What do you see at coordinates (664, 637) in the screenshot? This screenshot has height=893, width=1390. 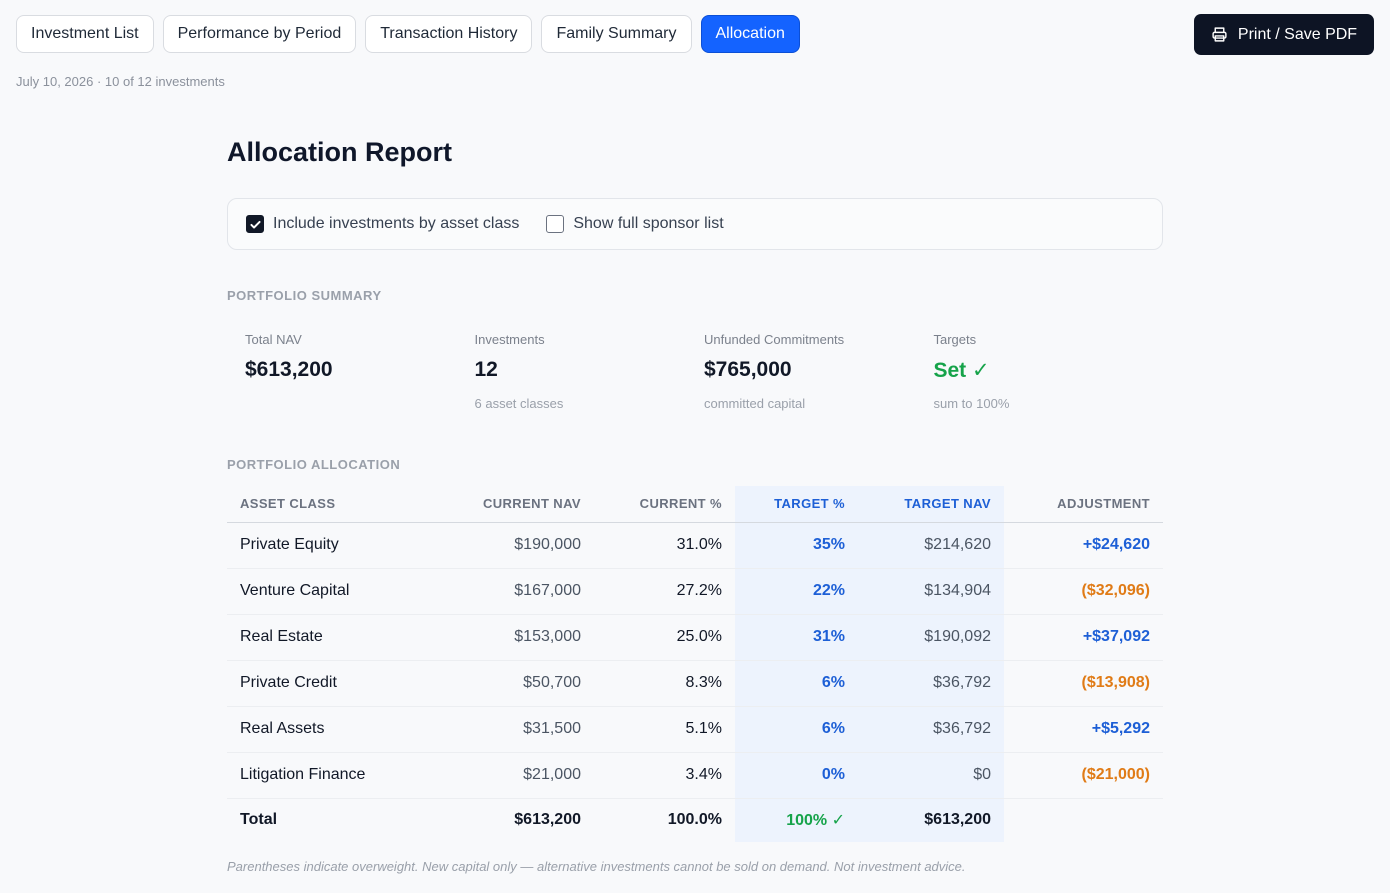 I see `cell-current-pct: 25.0%` at bounding box center [664, 637].